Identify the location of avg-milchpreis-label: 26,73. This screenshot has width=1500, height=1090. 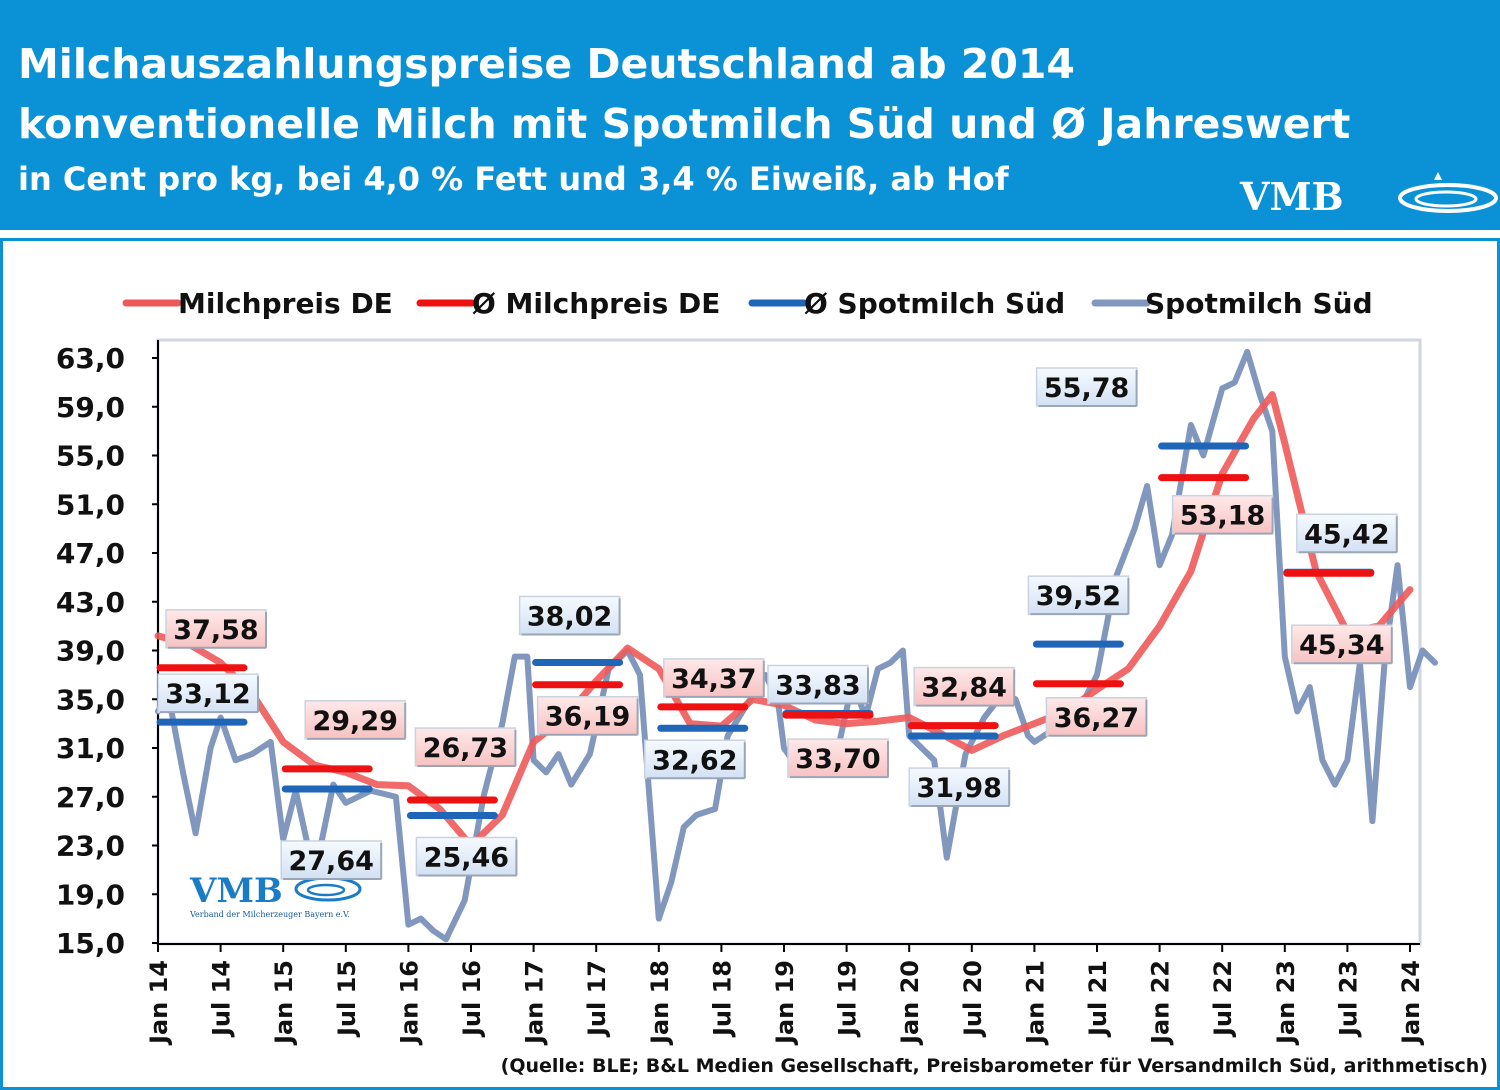
(465, 748).